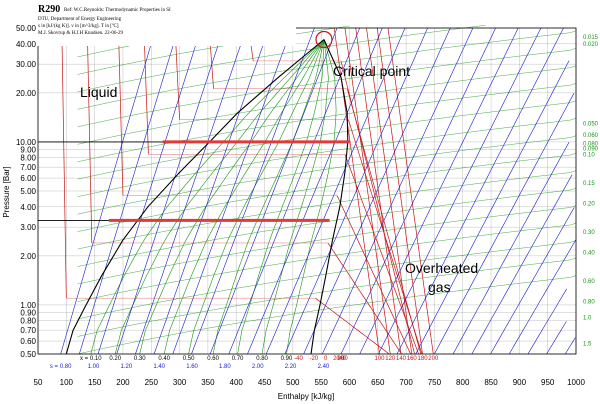 The height and width of the screenshot is (404, 600). Describe the element at coordinates (324, 367) in the screenshot. I see `entropy-label: 2.40` at that location.